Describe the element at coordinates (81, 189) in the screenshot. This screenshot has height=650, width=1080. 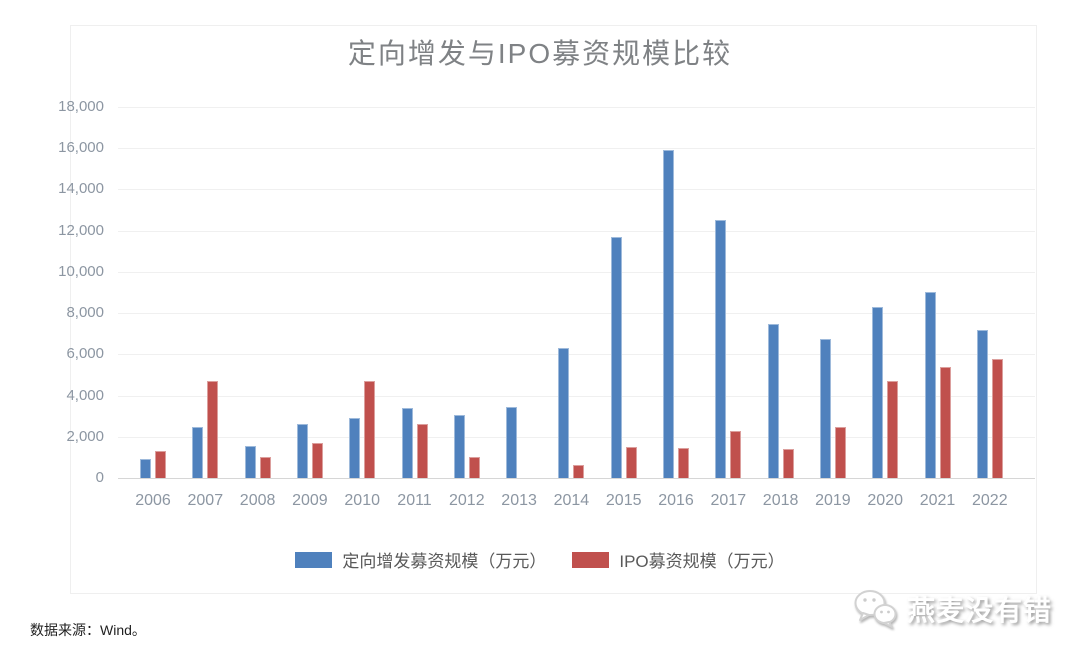
I see `y-tick-label: 14,000` at that location.